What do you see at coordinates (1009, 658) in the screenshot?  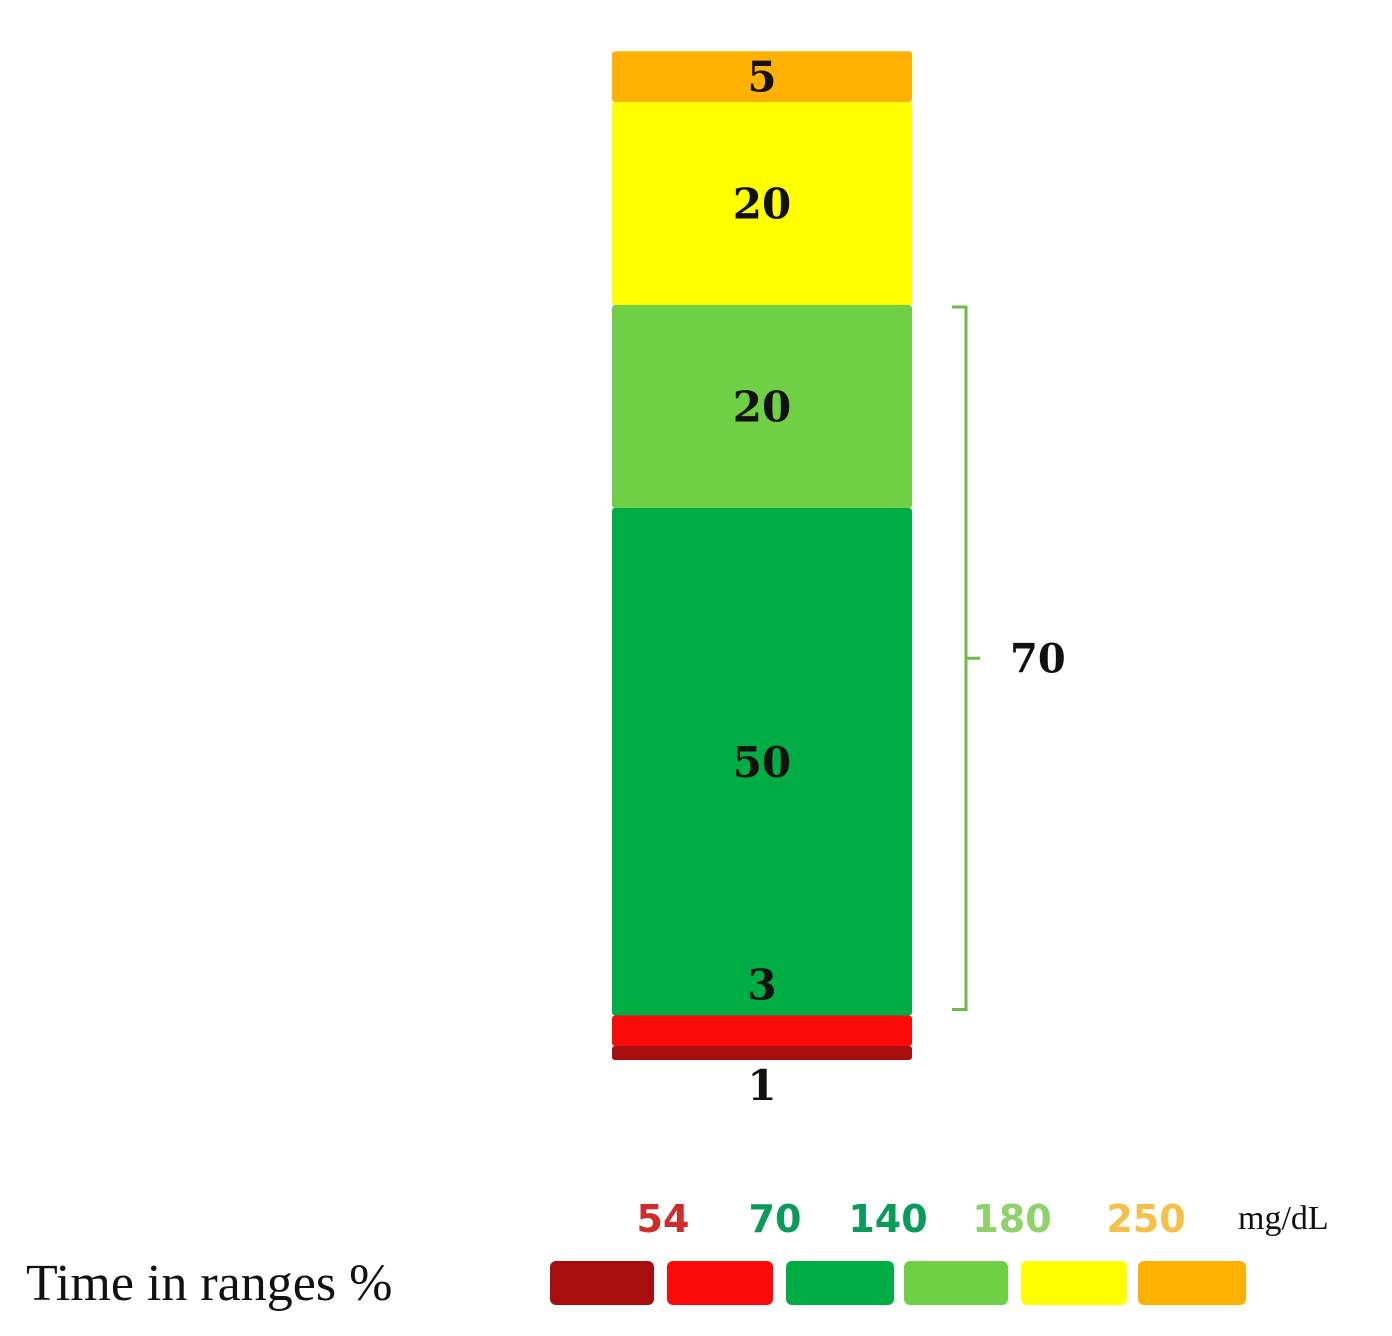 I see `target-range-bracket: 70` at bounding box center [1009, 658].